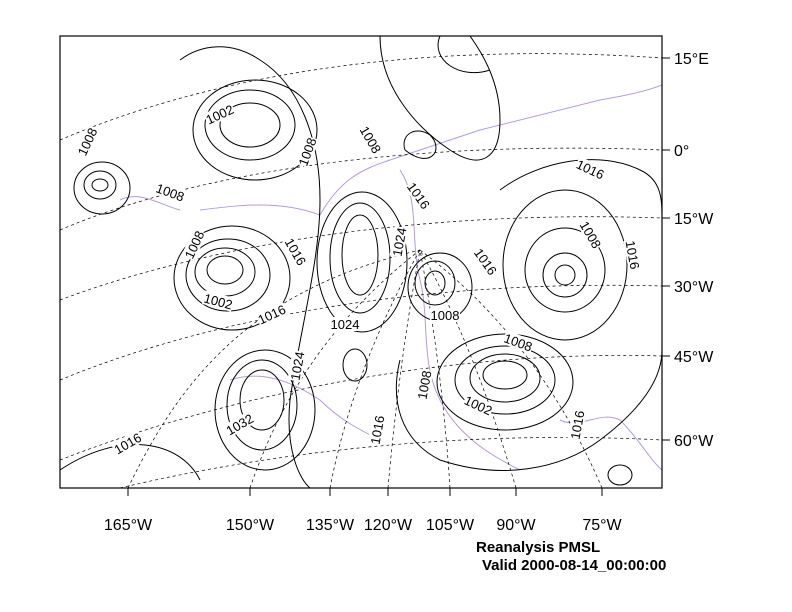 This screenshot has height=612, width=792. What do you see at coordinates (250, 525) in the screenshot?
I see `lon-label: 150°W` at bounding box center [250, 525].